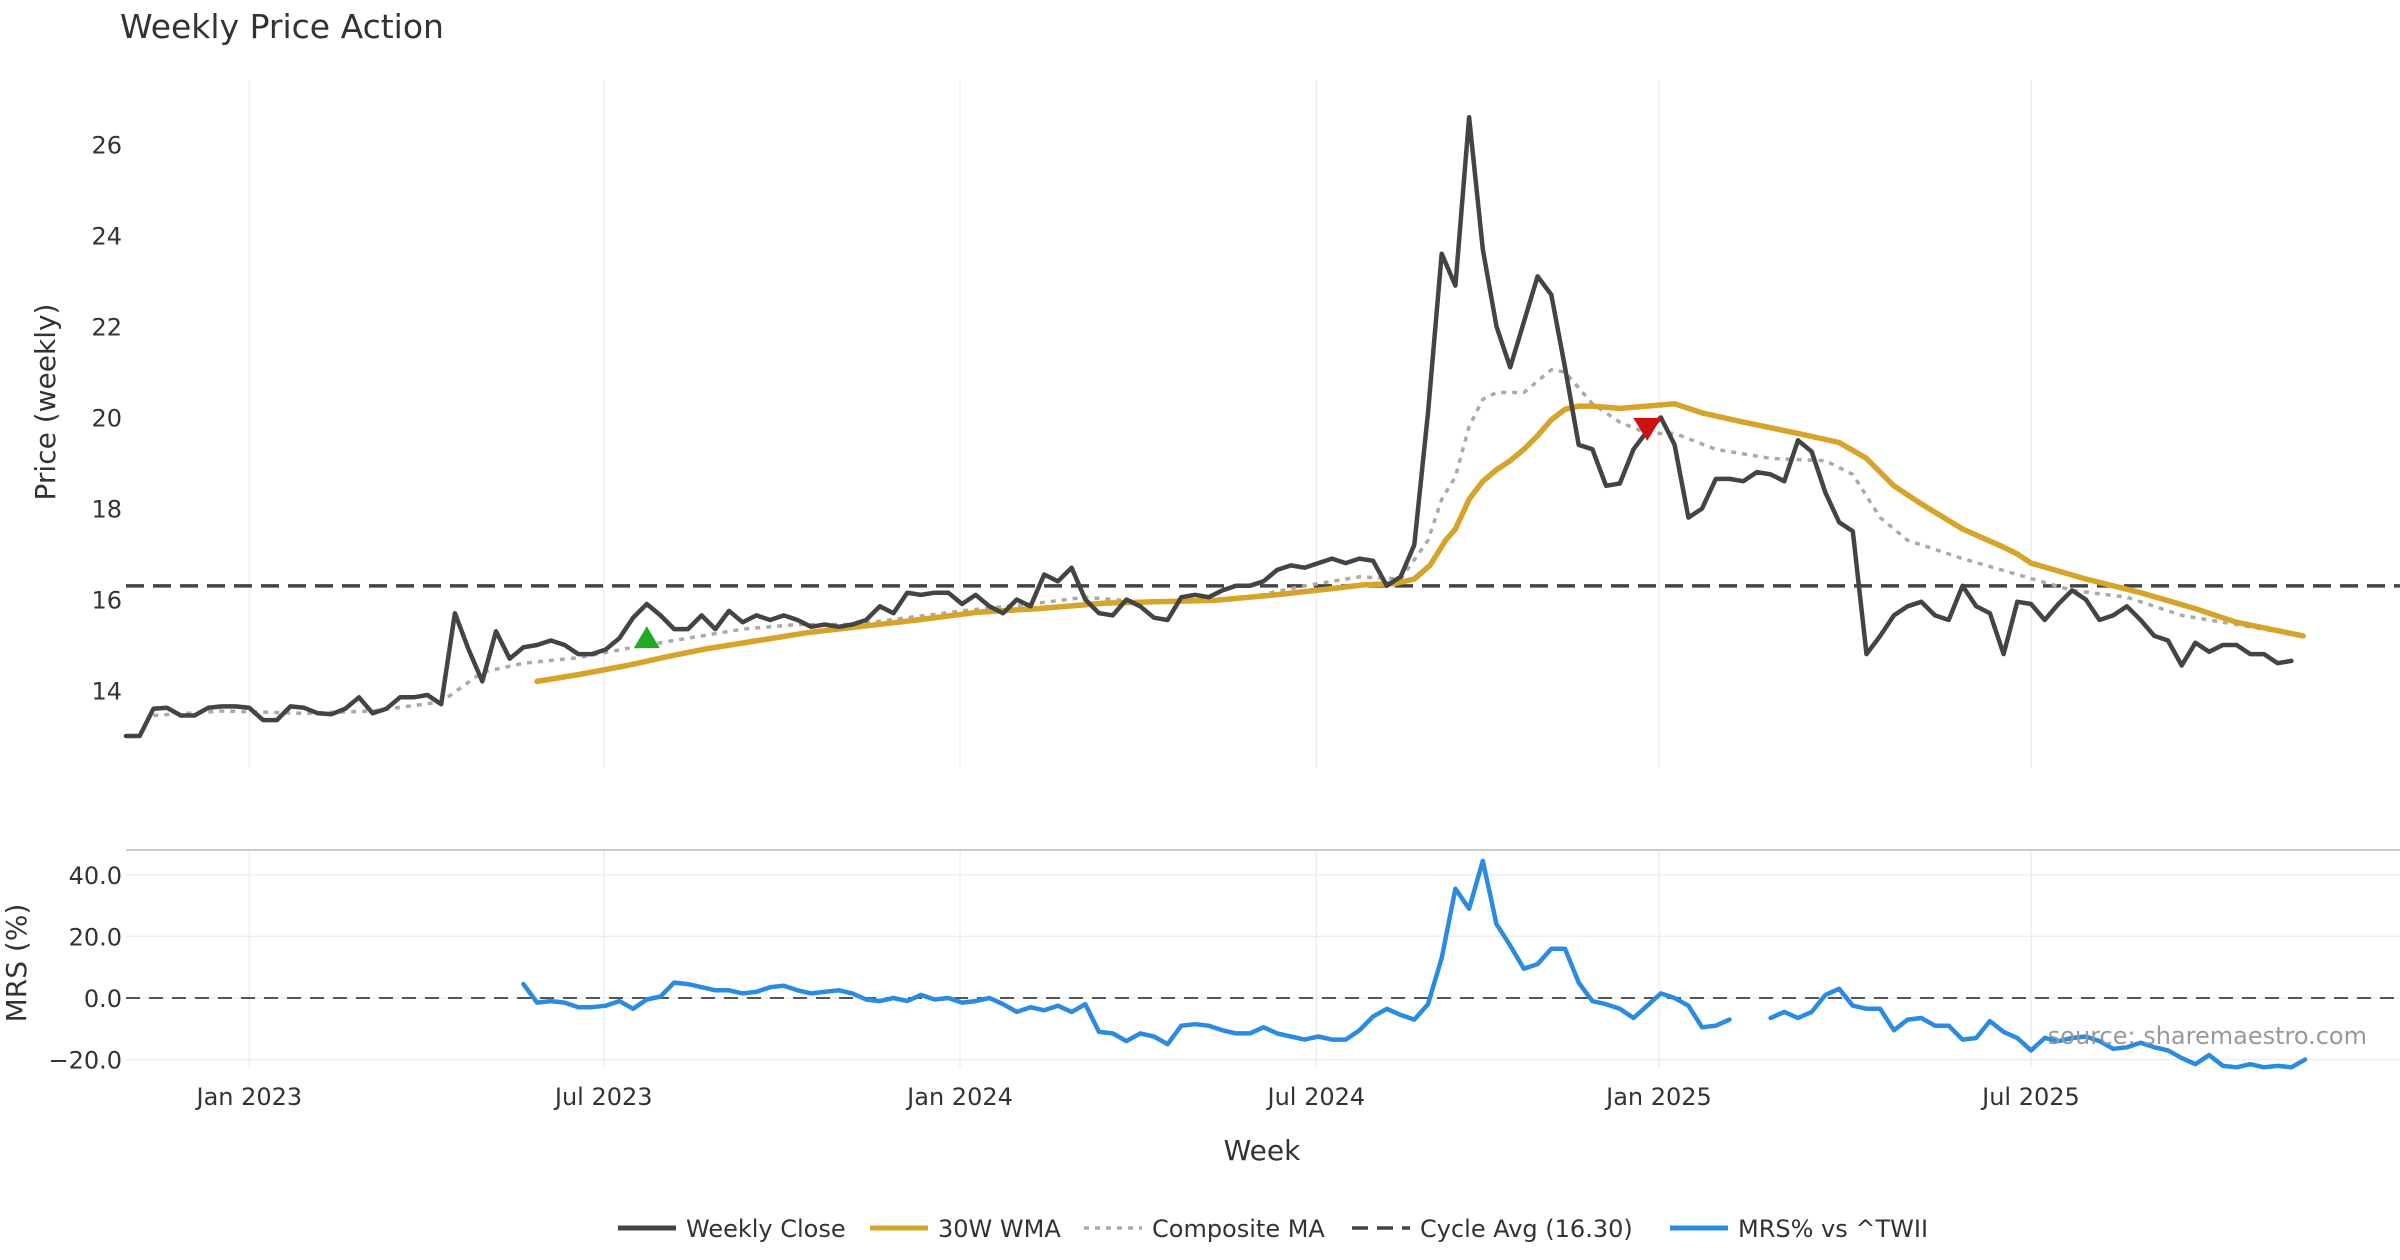  I want to click on legend-label-cycle-avg-16-30: Cycle Avg (16.30), so click(1526, 1229).